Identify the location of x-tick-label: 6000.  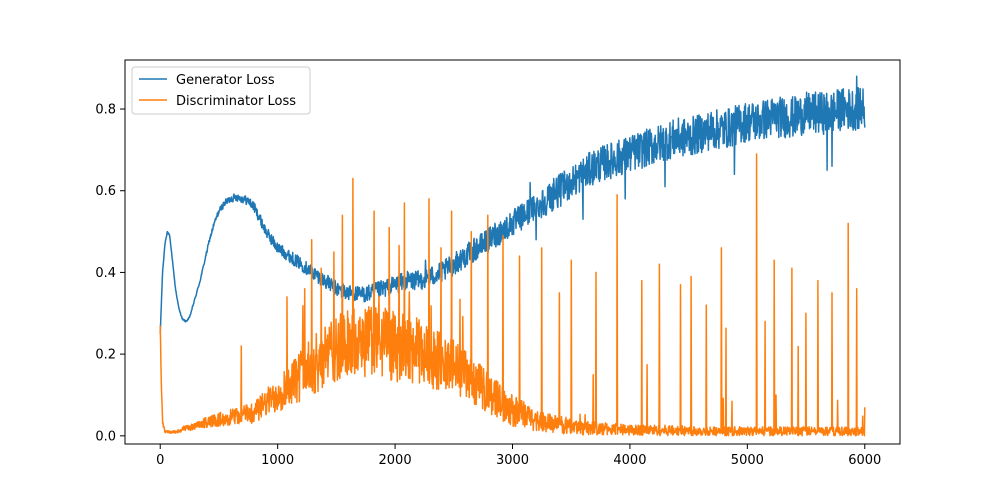
(864, 460).